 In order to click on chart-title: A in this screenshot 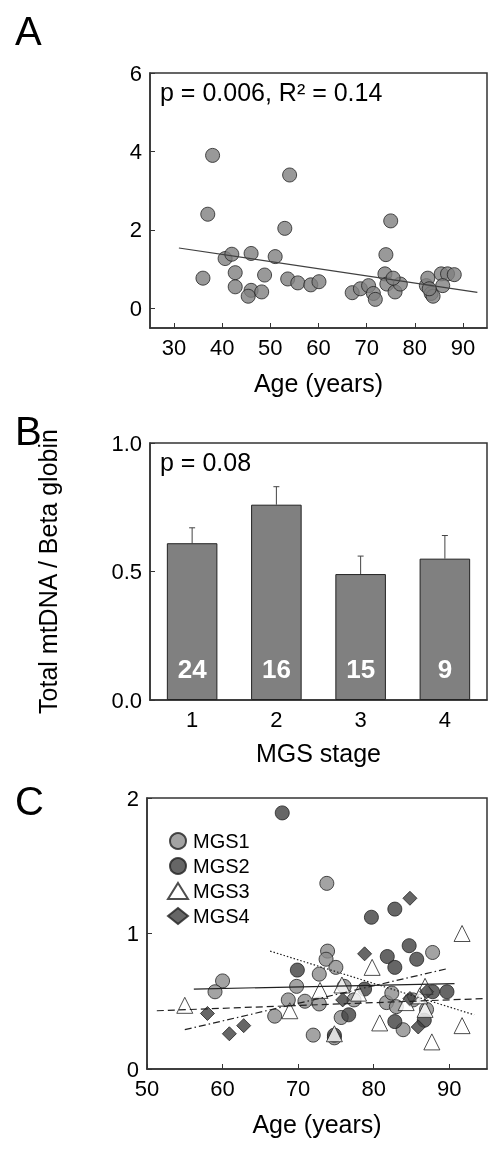, I will do `click(28, 31)`.